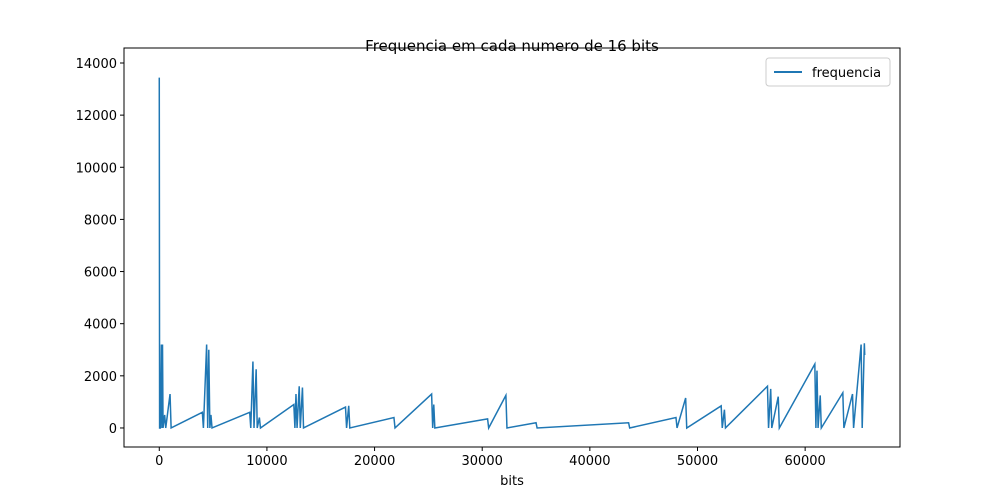 This screenshot has height=504, width=1000. I want to click on x-tick-label: 10000, so click(266, 461).